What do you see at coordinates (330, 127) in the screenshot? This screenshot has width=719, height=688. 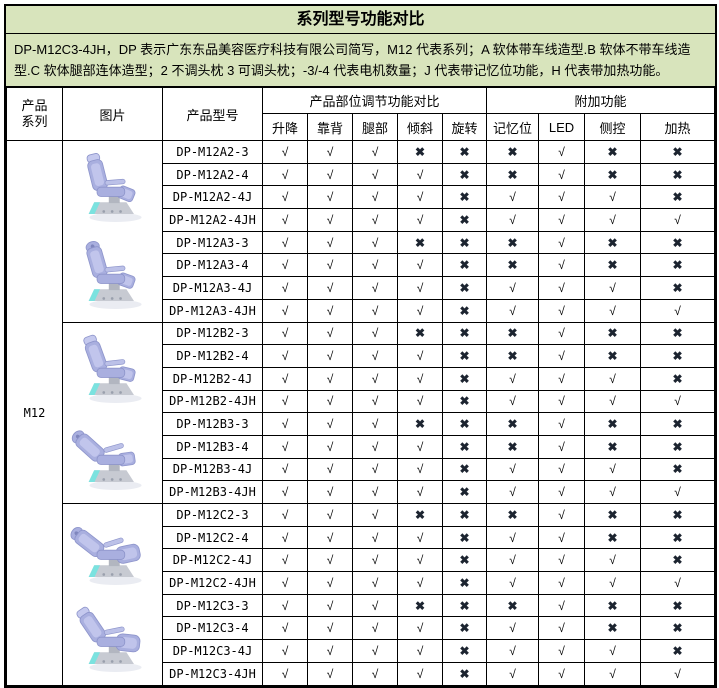 I see `col-header-backrest: 靠背` at bounding box center [330, 127].